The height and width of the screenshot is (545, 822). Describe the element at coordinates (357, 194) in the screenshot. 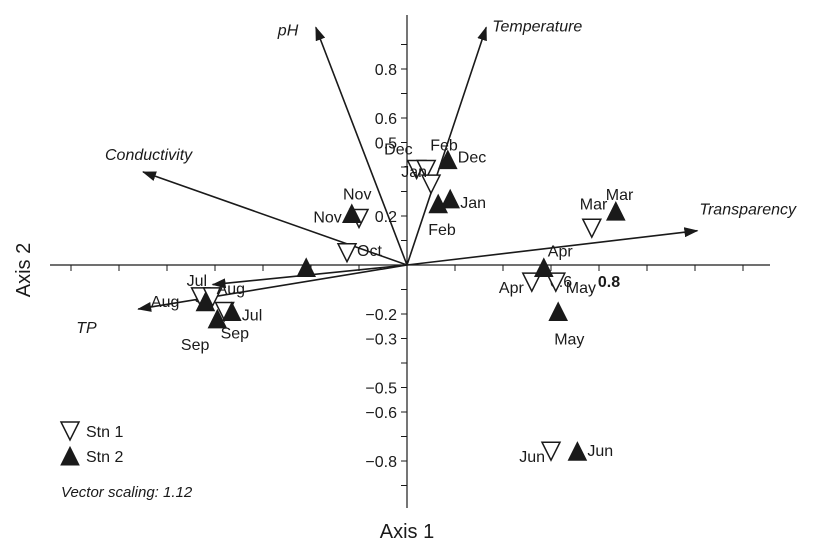

I see `stn1-point-label-3: Nov` at that location.